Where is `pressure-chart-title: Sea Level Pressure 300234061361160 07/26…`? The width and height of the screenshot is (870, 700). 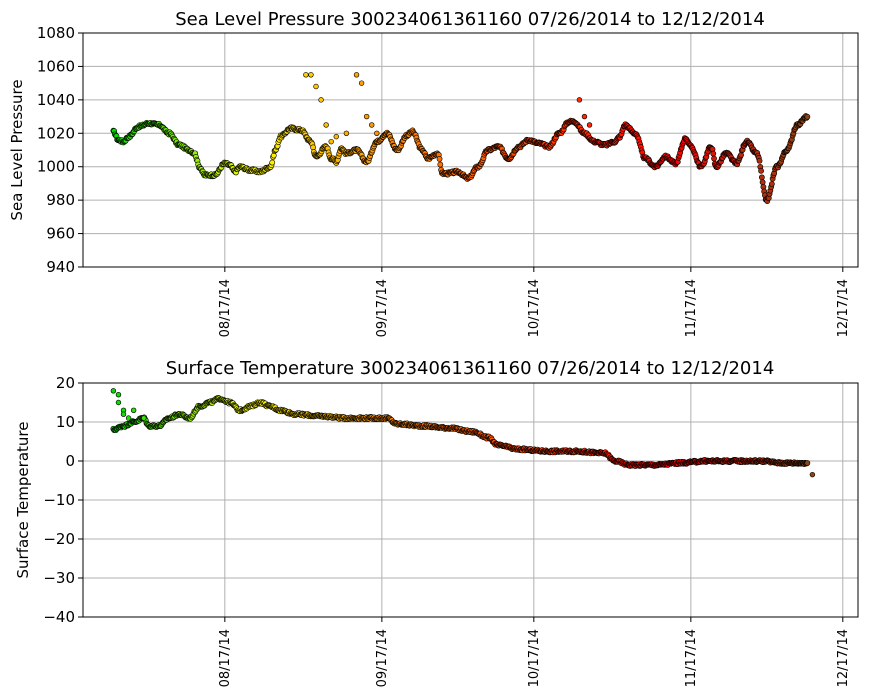 pressure-chart-title: Sea Level Pressure 300234061361160 07/26… is located at coordinates (470, 19).